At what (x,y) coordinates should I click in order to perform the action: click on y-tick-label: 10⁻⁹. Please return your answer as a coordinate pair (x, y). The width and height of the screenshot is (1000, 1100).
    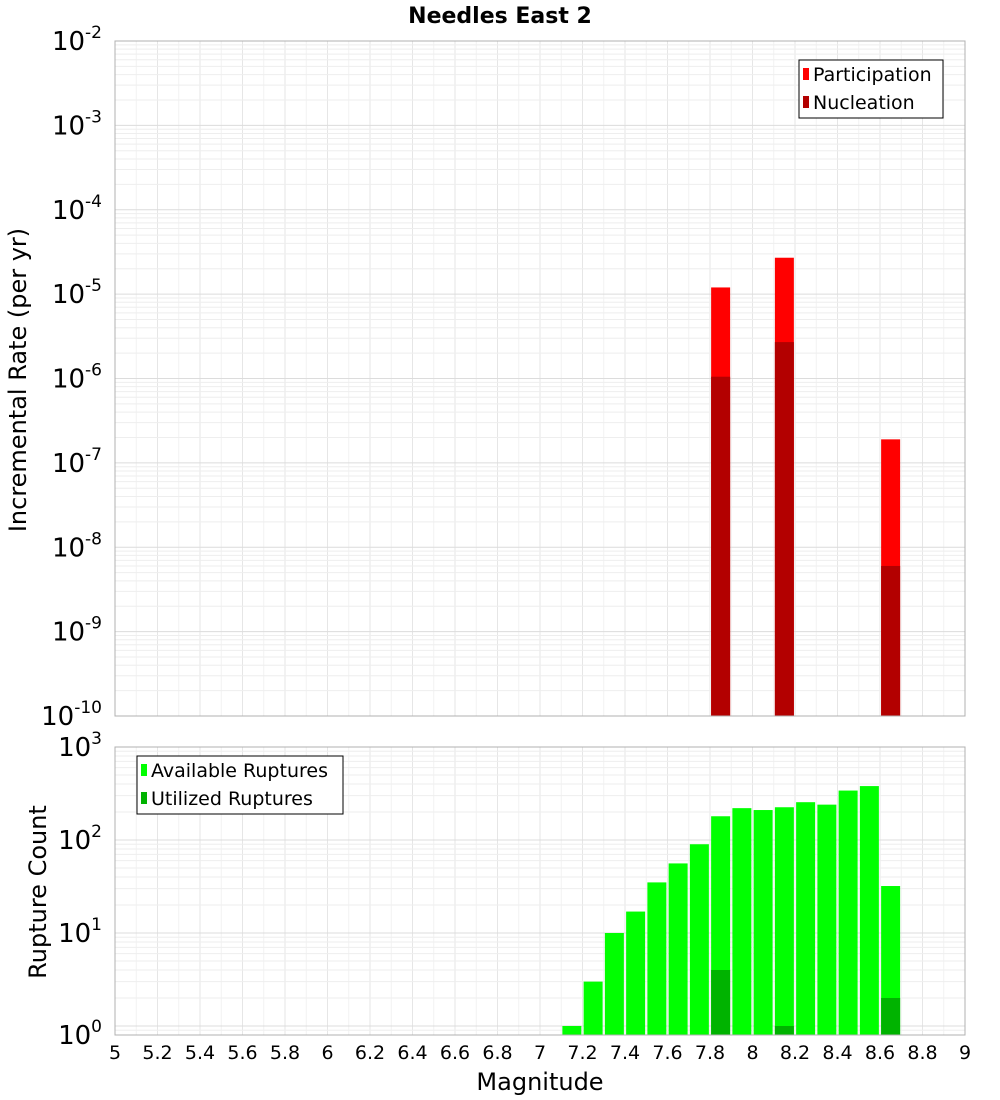
    Looking at the image, I should click on (77, 631).